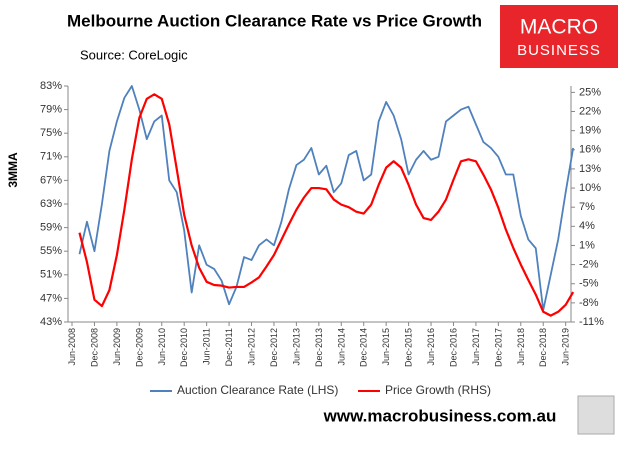  Describe the element at coordinates (51, 204) in the screenshot. I see `y-tick-label: 63%` at that location.